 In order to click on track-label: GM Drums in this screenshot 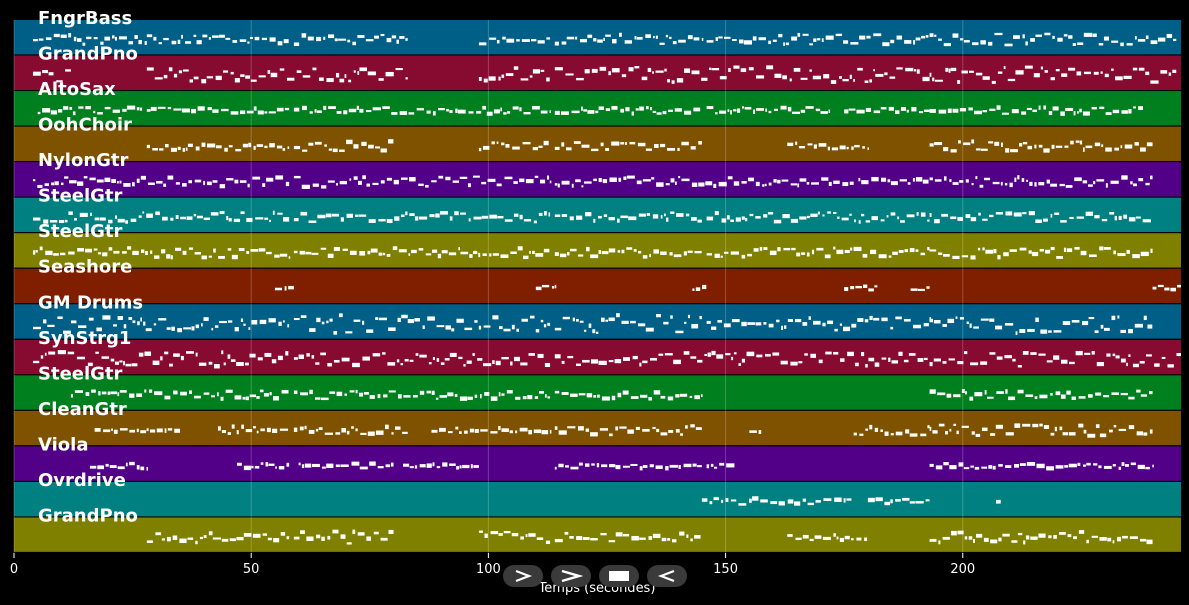, I will do `click(90, 302)`.